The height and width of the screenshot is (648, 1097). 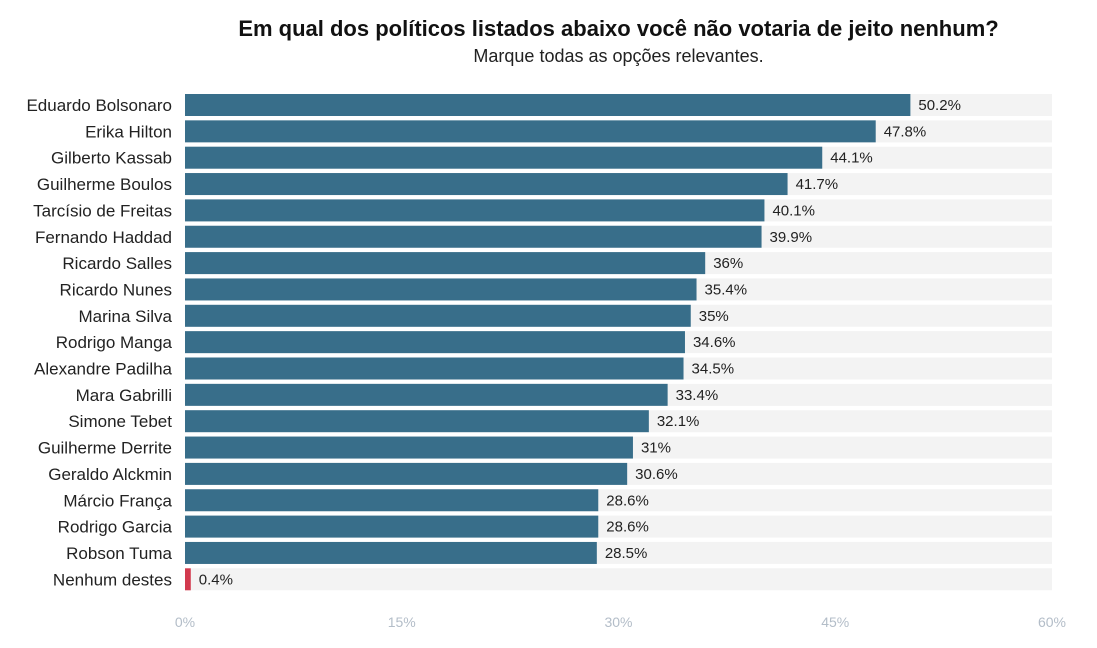 What do you see at coordinates (124, 395) in the screenshot?
I see `category-label: Mara Gabrilli` at bounding box center [124, 395].